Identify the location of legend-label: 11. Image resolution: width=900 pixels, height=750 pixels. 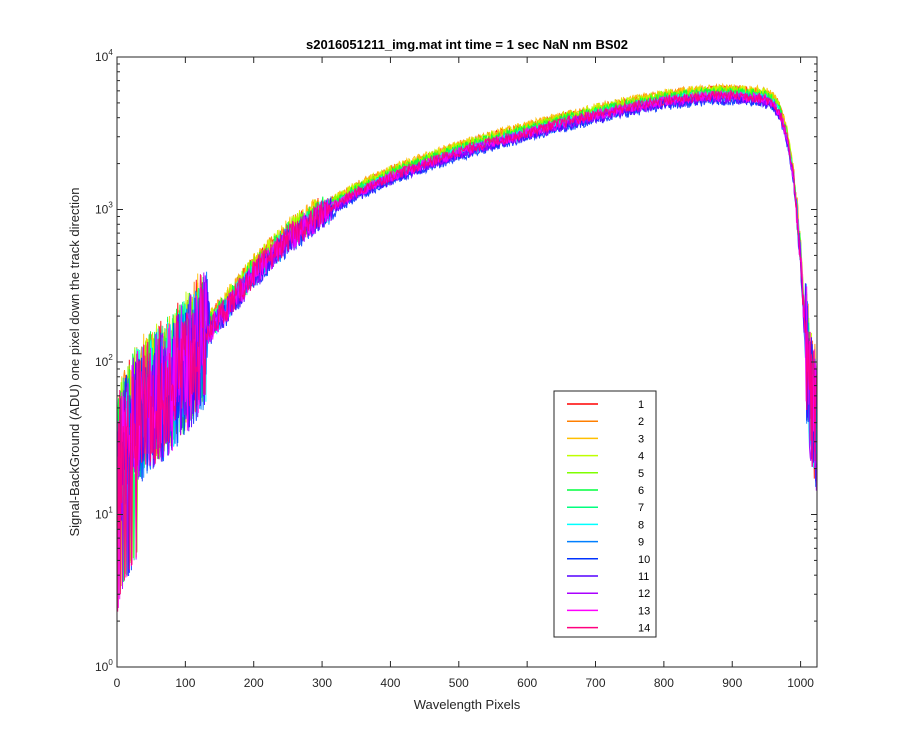
(643, 577).